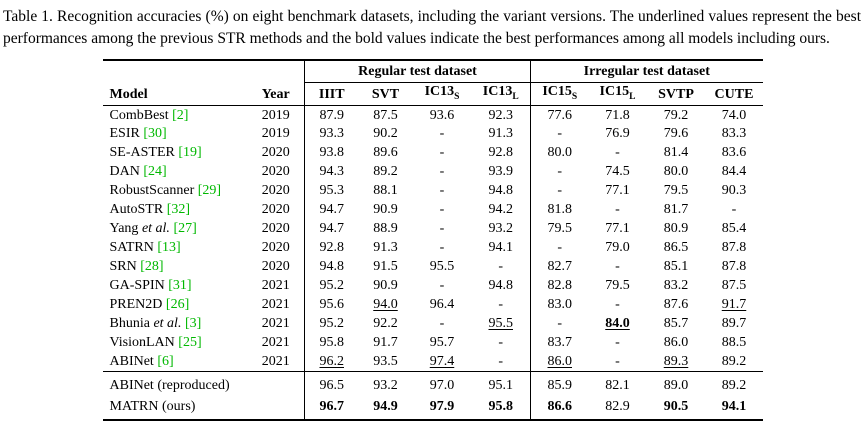 Image resolution: width=865 pixels, height=427 pixels. What do you see at coordinates (734, 362) in the screenshot?
I see `value-cell: 89.2` at bounding box center [734, 362].